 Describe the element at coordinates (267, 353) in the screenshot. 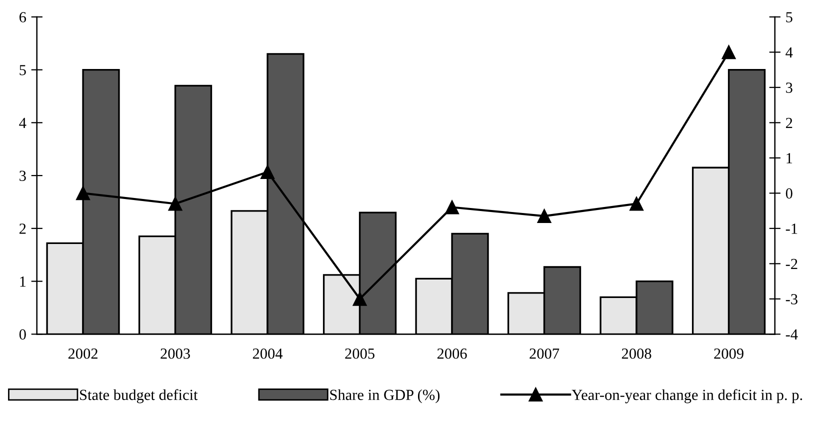

I see `x-tick-label: 2004` at that location.